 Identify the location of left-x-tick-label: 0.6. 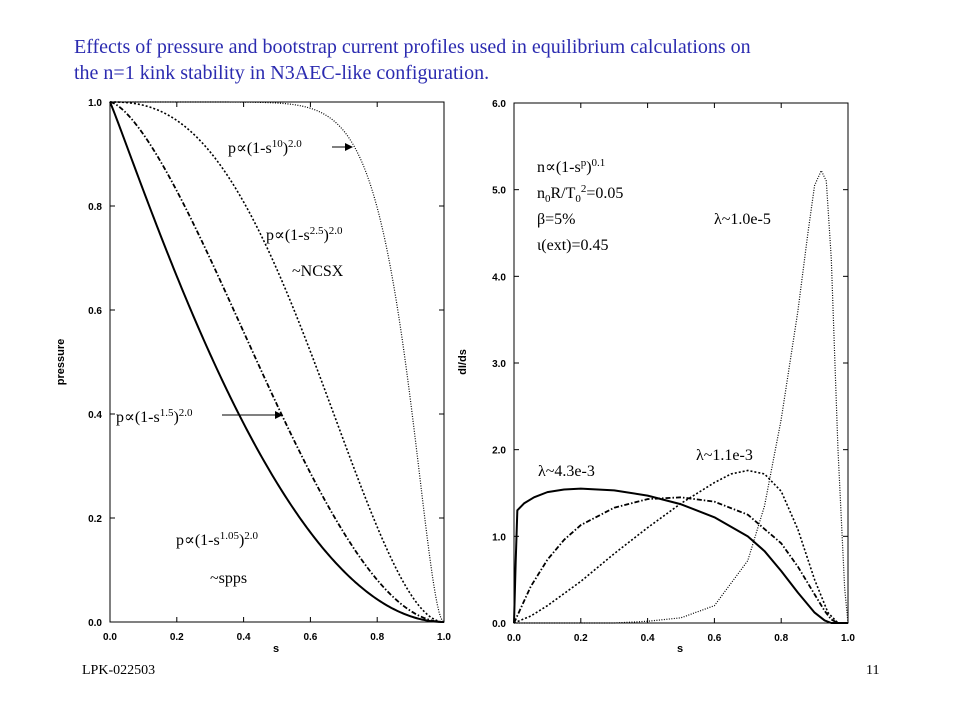
(310, 637).